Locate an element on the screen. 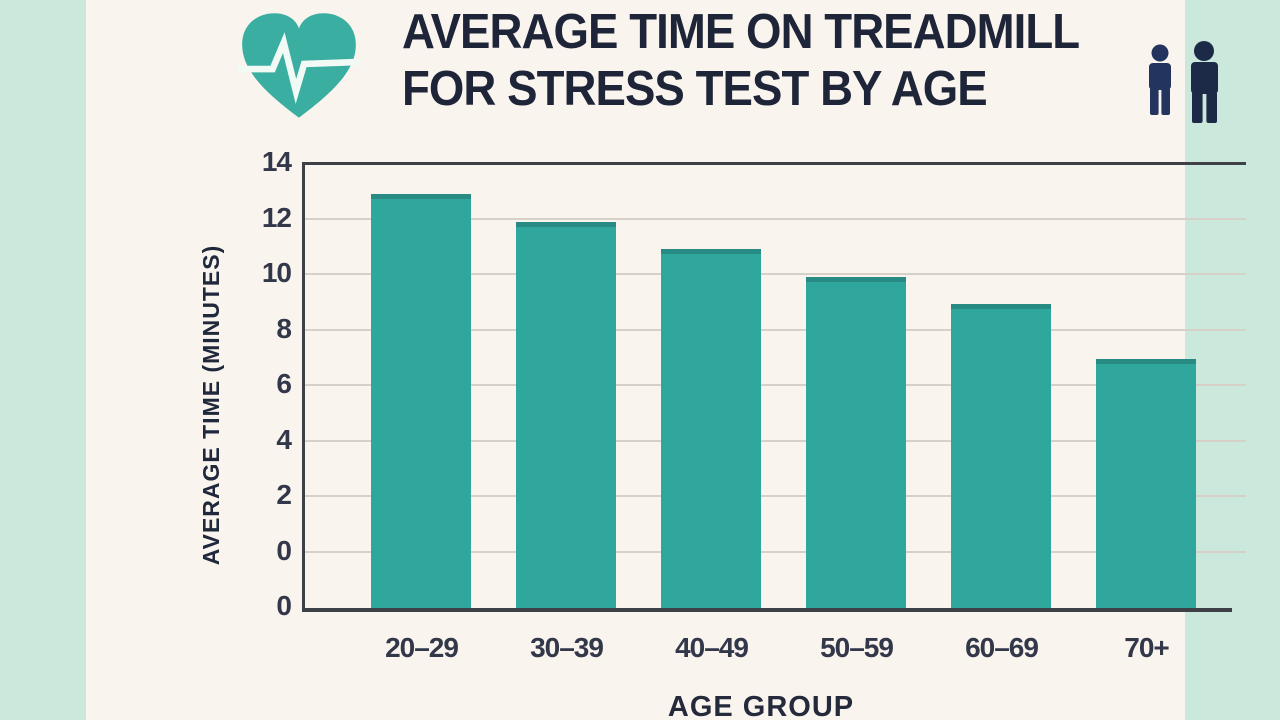 The height and width of the screenshot is (720, 1280). x-axis-line is located at coordinates (767, 610).